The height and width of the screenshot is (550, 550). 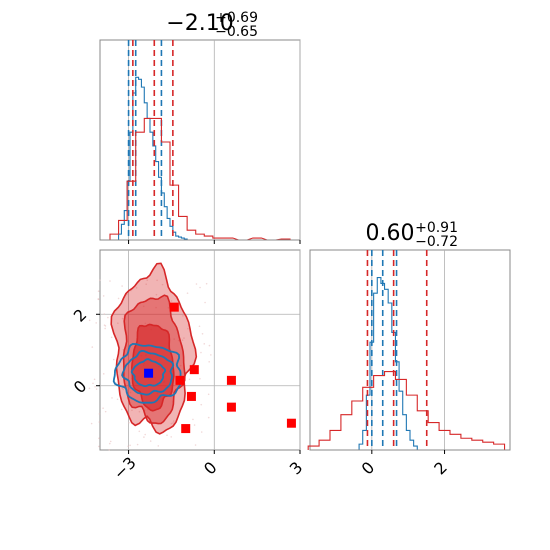 I want to click on hist-1-title: −2.10, so click(x=199, y=23).